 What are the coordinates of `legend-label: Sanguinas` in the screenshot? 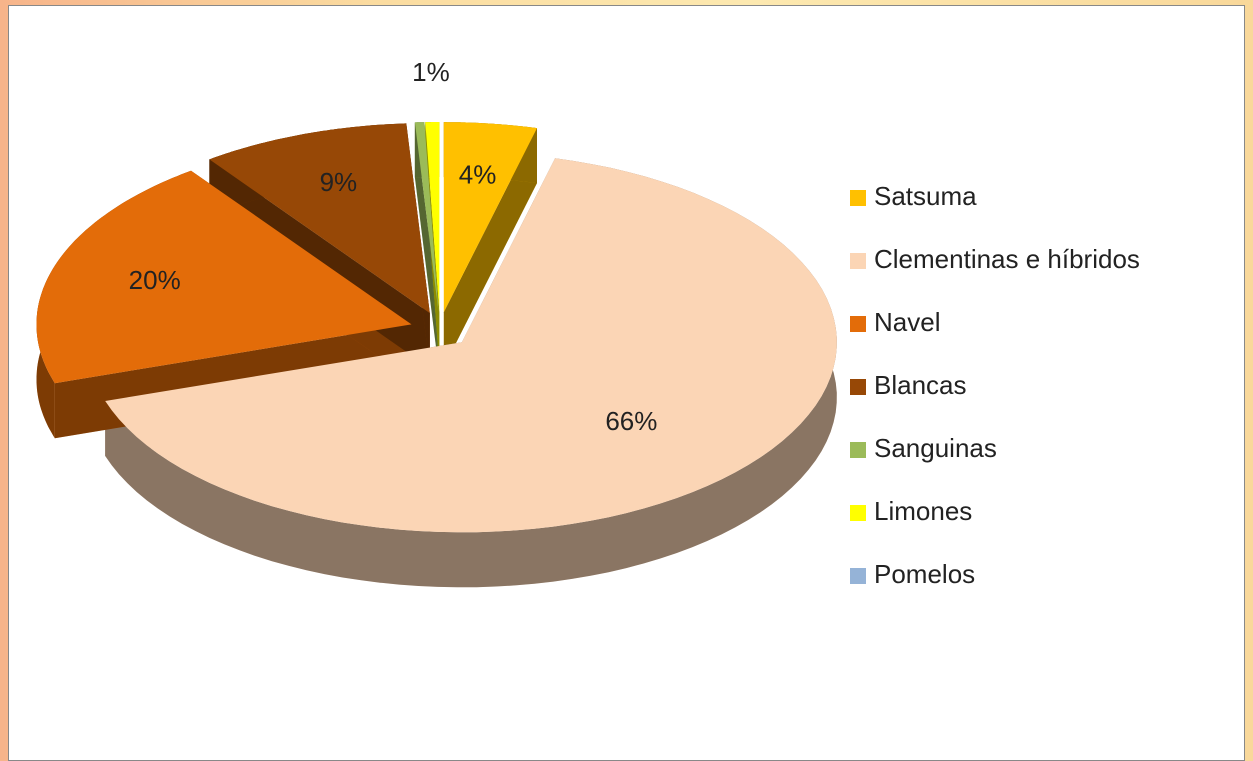 It's located at (935, 448).